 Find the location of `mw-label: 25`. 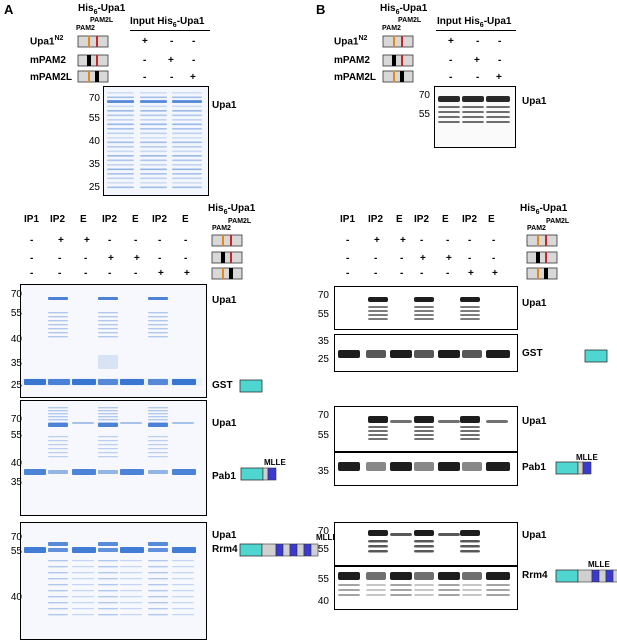

mw-label: 25 is located at coordinates (323, 359).